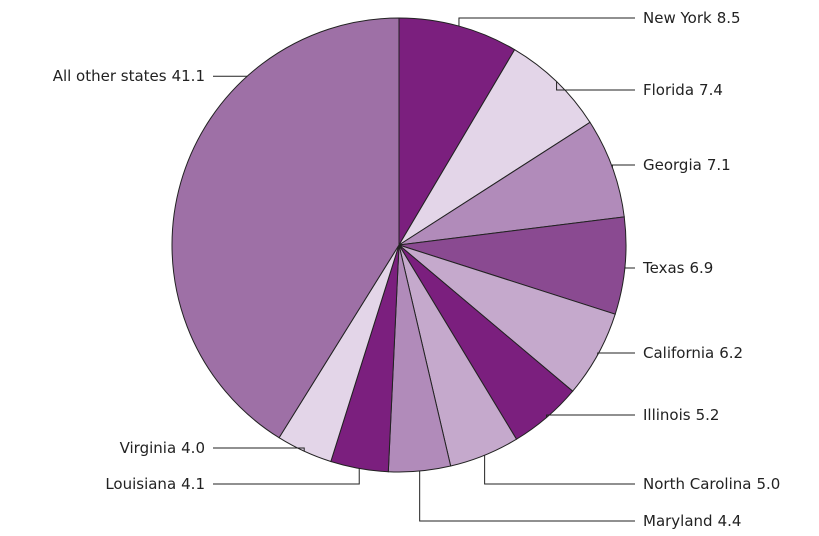 This screenshot has height=536, width=819. What do you see at coordinates (678, 353) in the screenshot?
I see `category-label: California` at bounding box center [678, 353].